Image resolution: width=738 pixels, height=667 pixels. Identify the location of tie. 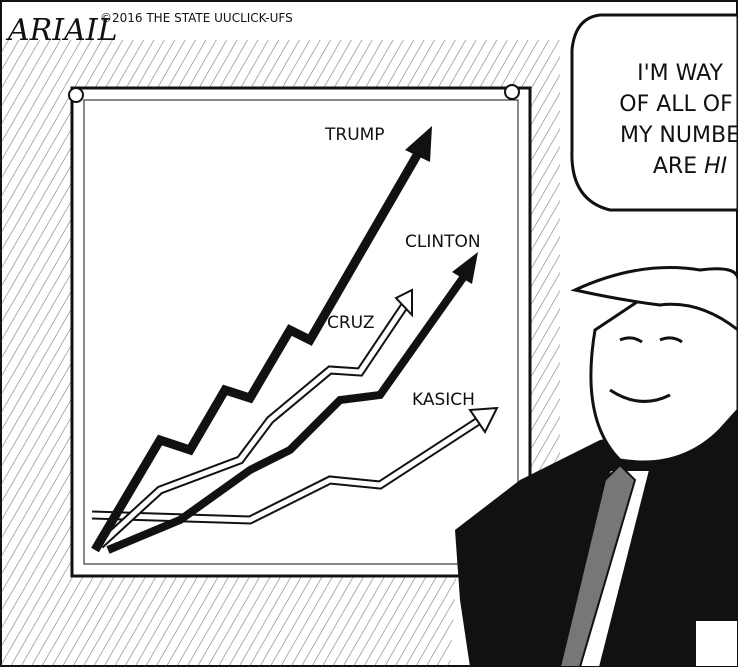
(597, 565).